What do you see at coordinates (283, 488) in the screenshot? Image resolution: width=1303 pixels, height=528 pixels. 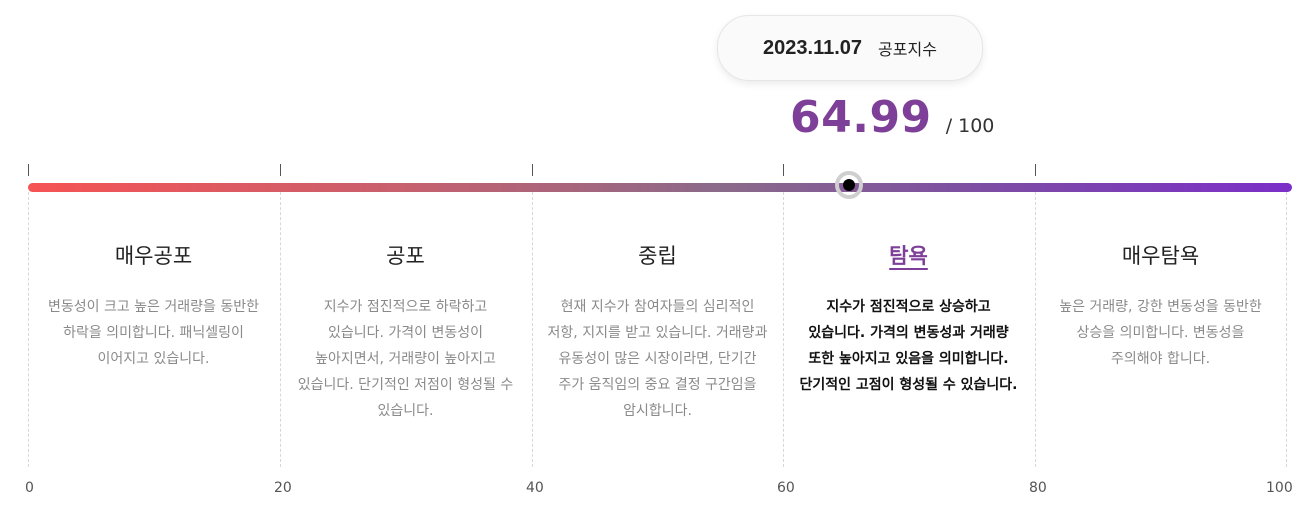 I see `axis-label-20: 20` at bounding box center [283, 488].